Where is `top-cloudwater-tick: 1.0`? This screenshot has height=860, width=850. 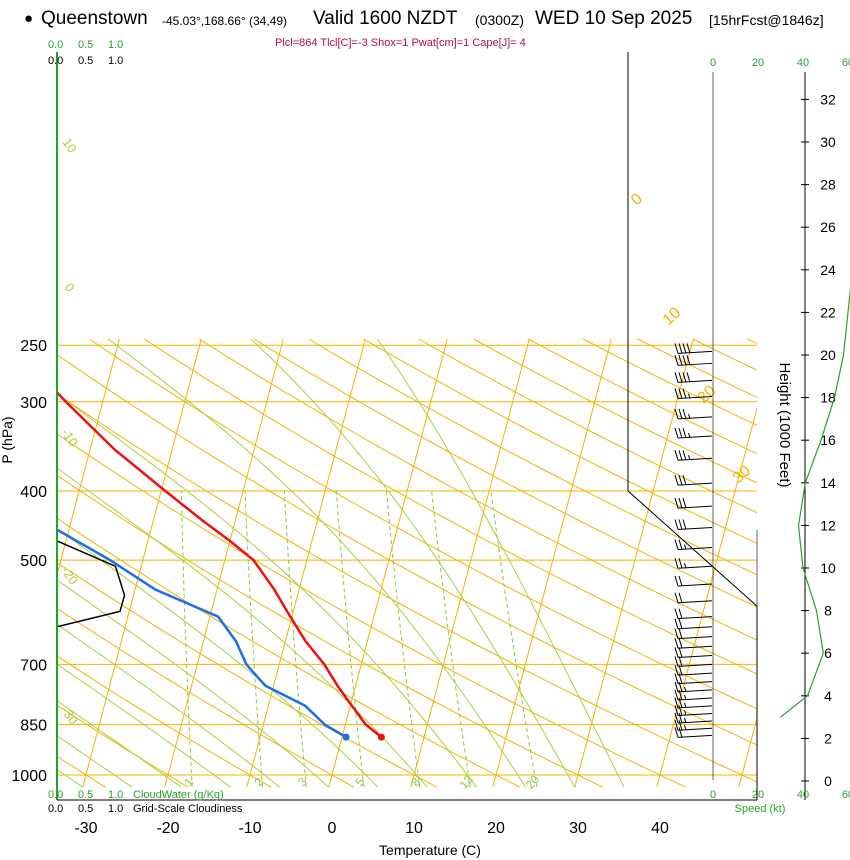 top-cloudwater-tick: 1.0 is located at coordinates (115, 45).